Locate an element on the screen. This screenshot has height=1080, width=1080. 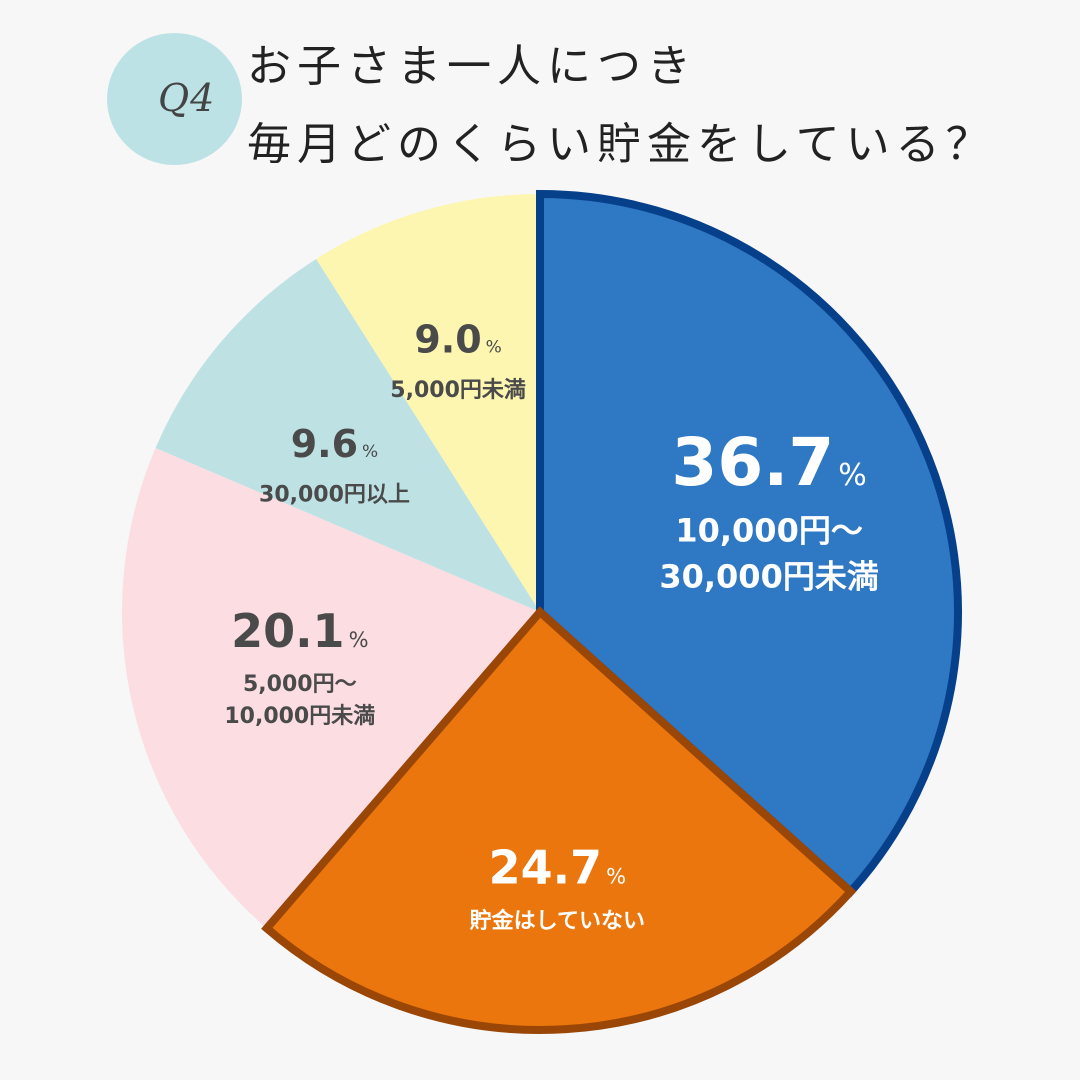
slice-category-label: 5,000円〜 is located at coordinates (300, 684).